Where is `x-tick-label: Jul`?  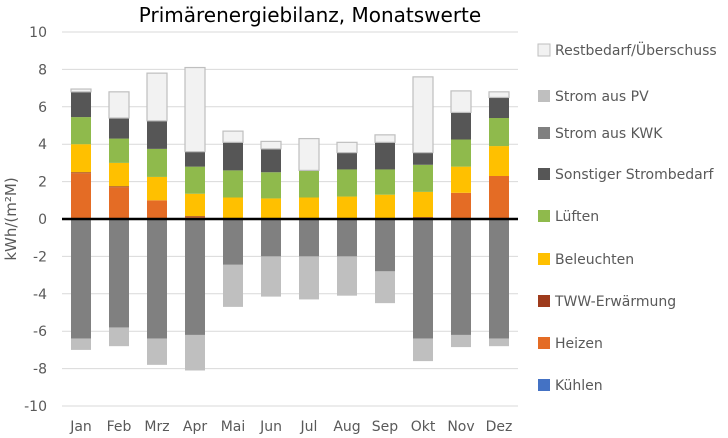 x-tick-label: Jul is located at coordinates (309, 426).